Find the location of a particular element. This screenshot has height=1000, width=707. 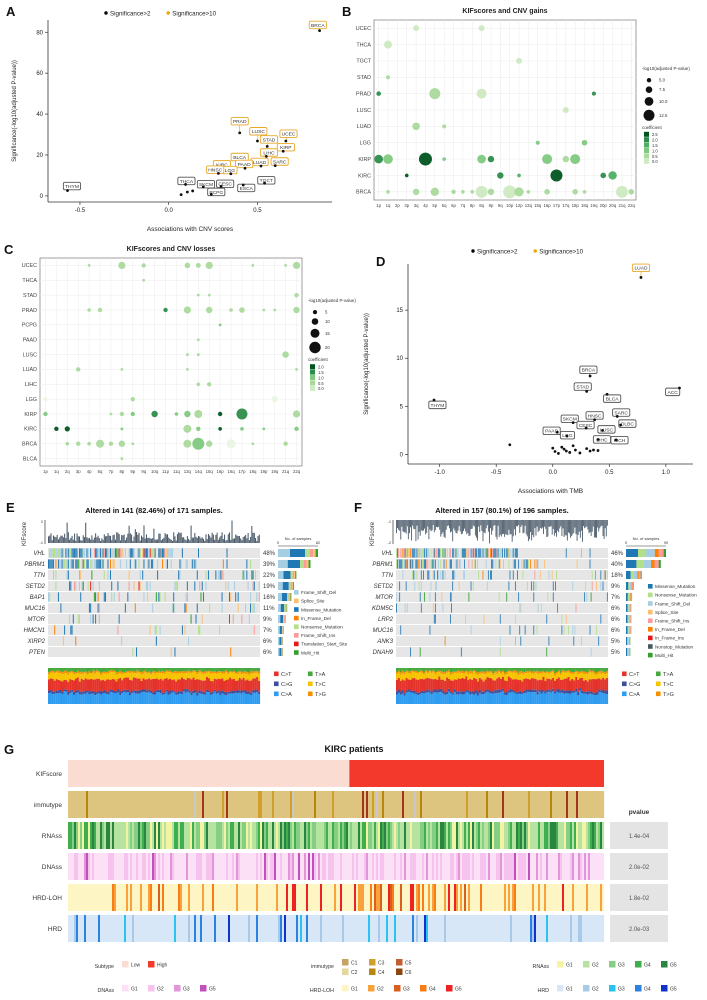

svg-text: KDM5C is located at coordinates (383, 609).